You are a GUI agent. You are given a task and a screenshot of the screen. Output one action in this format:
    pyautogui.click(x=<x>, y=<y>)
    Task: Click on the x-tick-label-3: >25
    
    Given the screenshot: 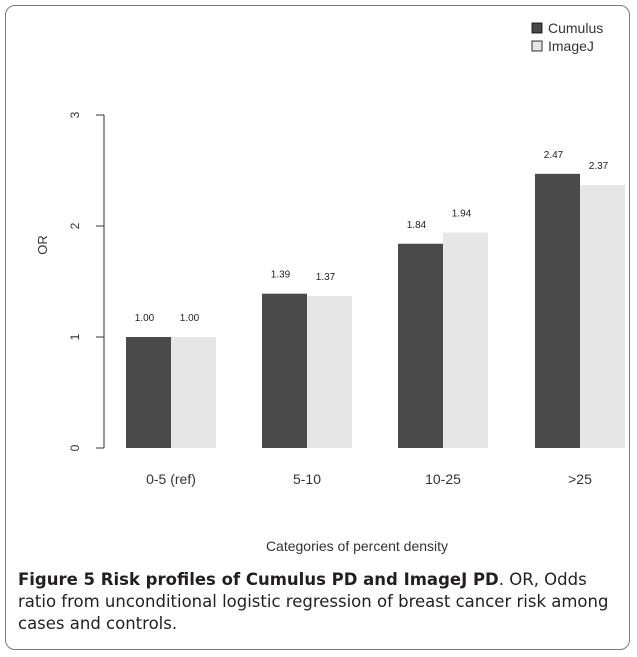 What is the action you would take?
    pyautogui.click(x=580, y=479)
    